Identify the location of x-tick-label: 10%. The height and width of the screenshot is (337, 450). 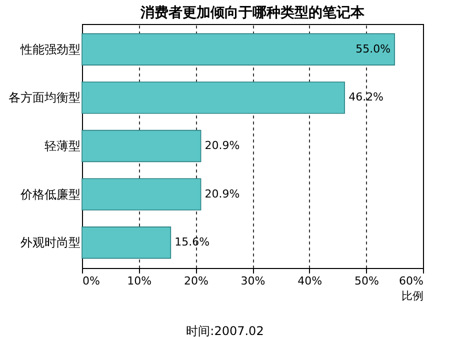
(139, 281).